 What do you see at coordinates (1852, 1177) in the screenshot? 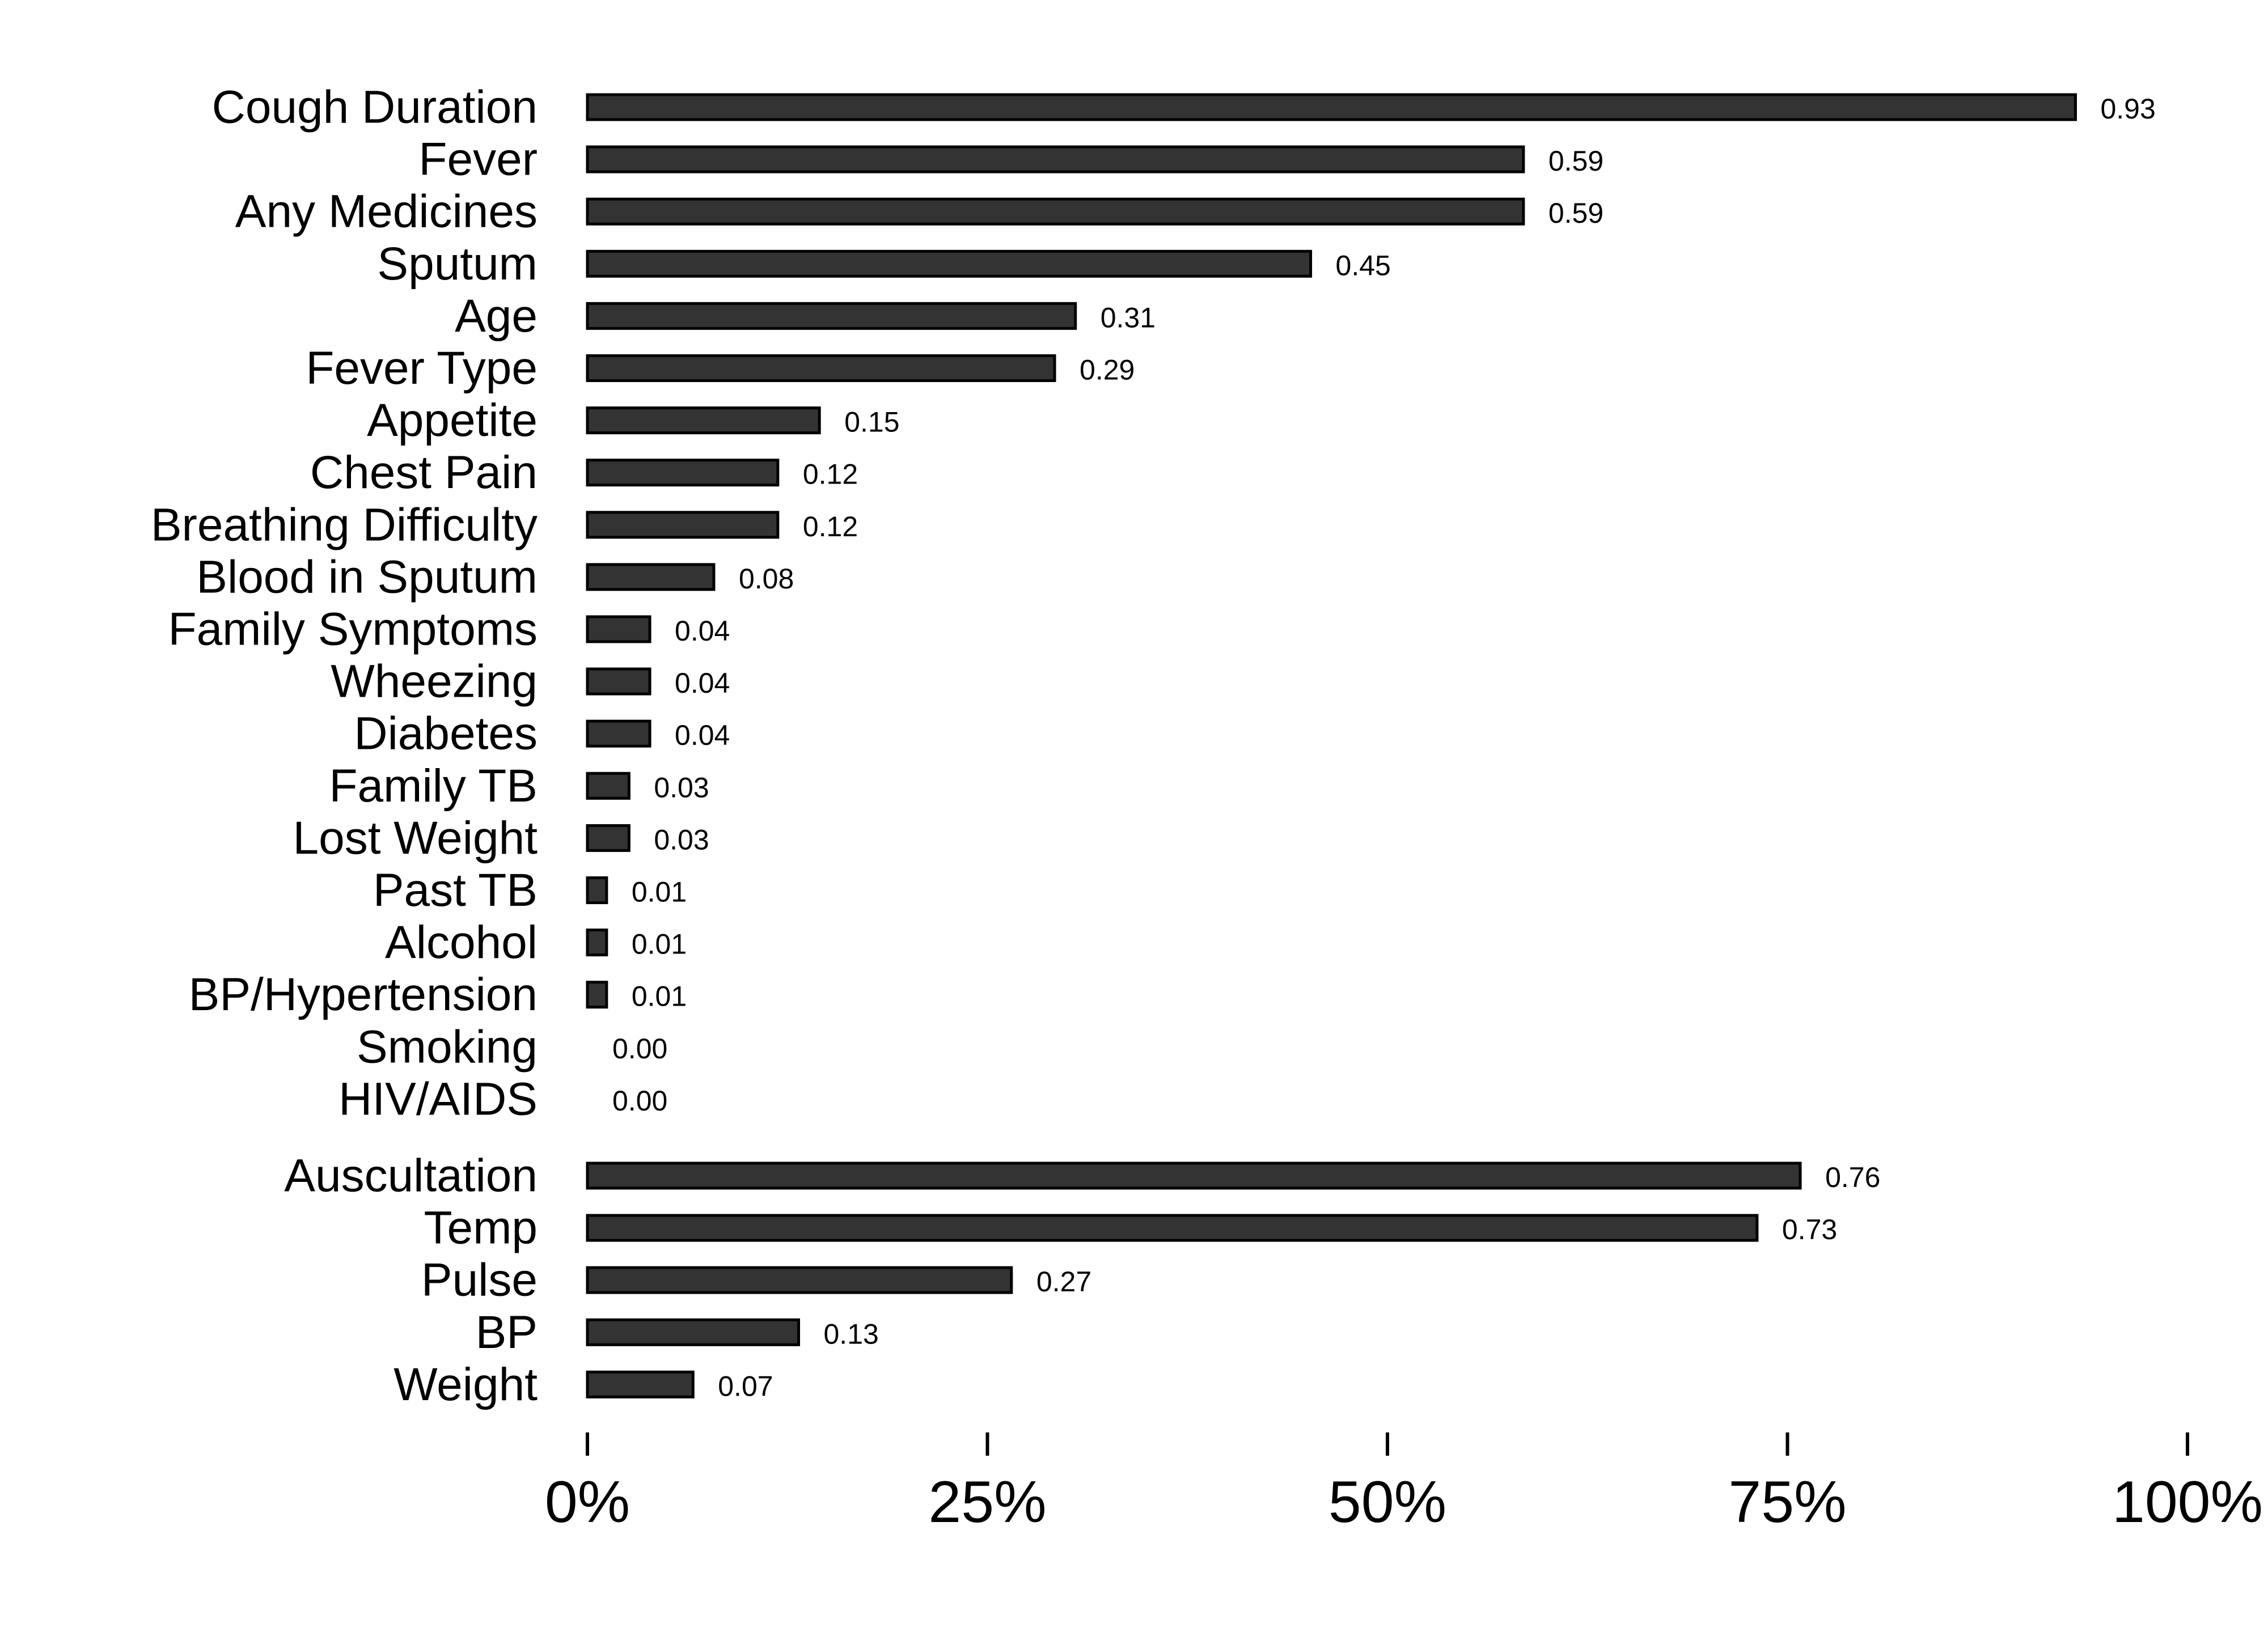
I see `value-label-auscultation: 0.76` at bounding box center [1852, 1177].